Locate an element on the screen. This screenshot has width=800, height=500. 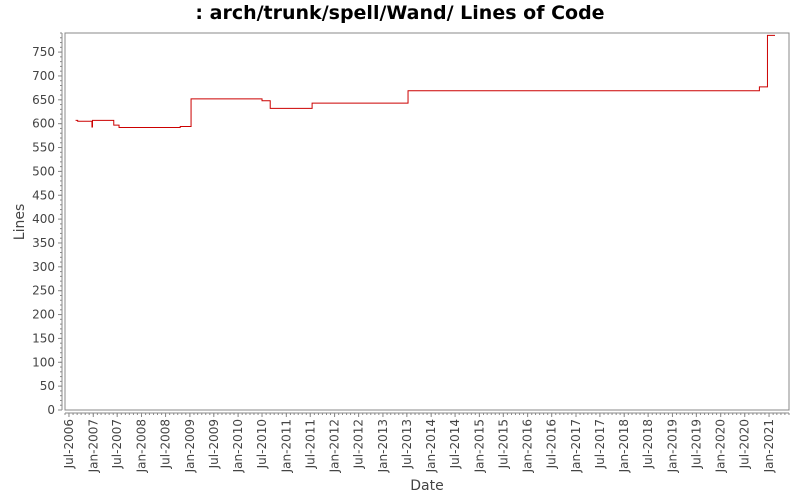
y-tick-label: 400 is located at coordinates (43, 219).